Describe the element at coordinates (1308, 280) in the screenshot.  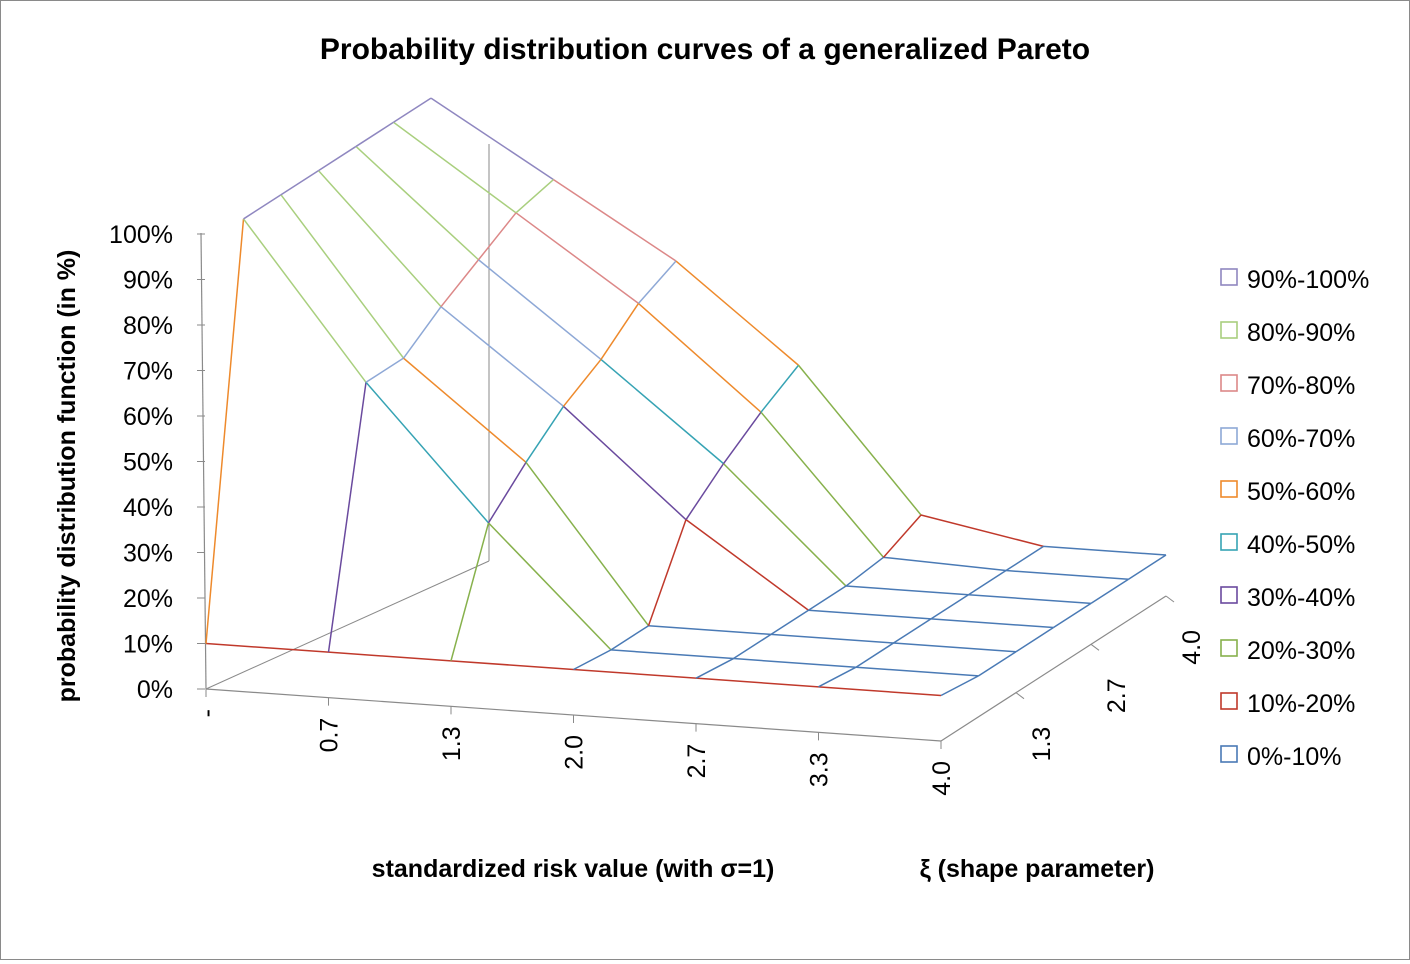
I see `legend-label: 90%-100%` at that location.